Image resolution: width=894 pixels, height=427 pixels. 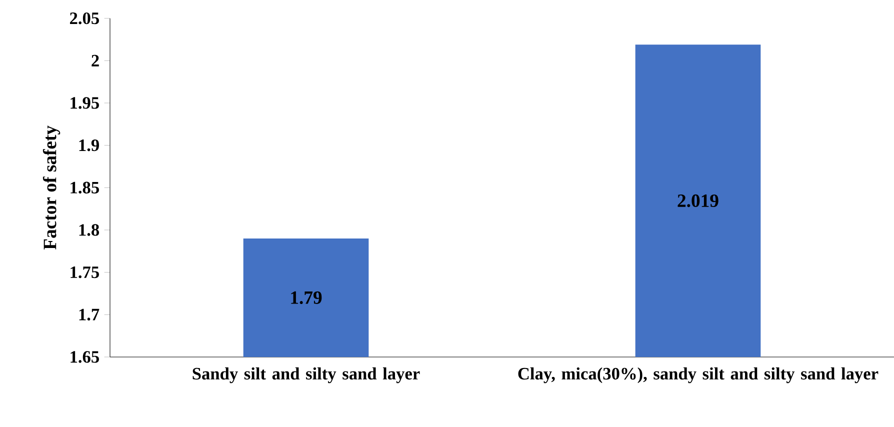 I want to click on y-tick-label: 1.8, so click(x=89, y=230).